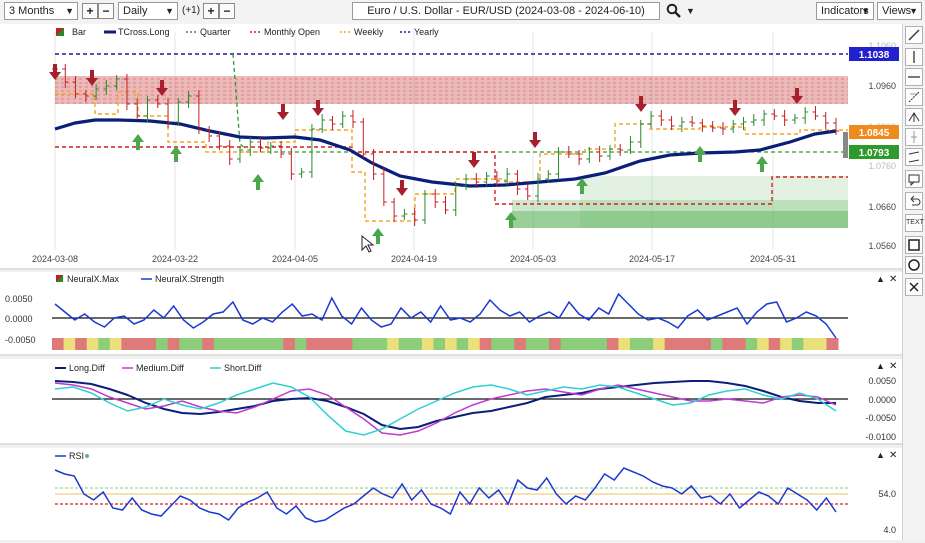 This screenshot has width=925, height=543. What do you see at coordinates (79, 32) in the screenshot?
I see `legend-label: Bar` at bounding box center [79, 32].